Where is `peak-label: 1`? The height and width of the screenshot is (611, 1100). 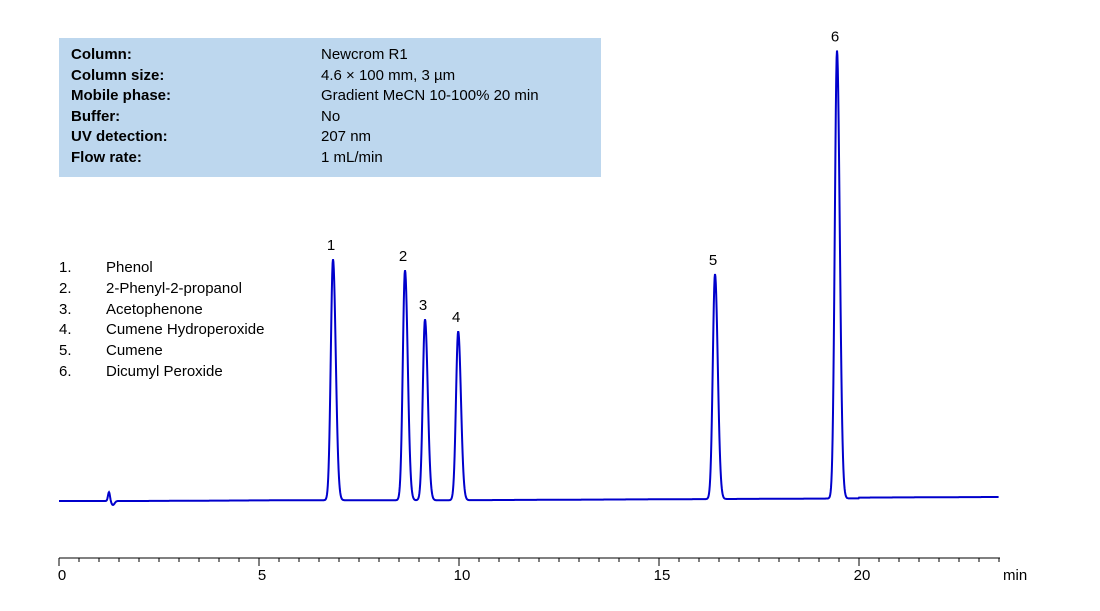
peak-label: 1 is located at coordinates (331, 245).